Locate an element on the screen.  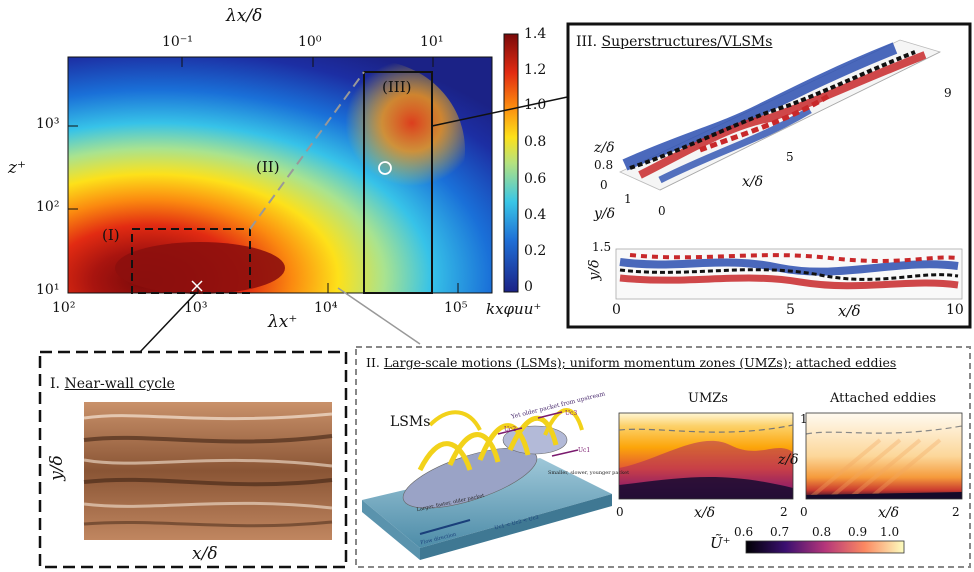
near-wall-y-label: y/δ is located at coordinates (56, 468).